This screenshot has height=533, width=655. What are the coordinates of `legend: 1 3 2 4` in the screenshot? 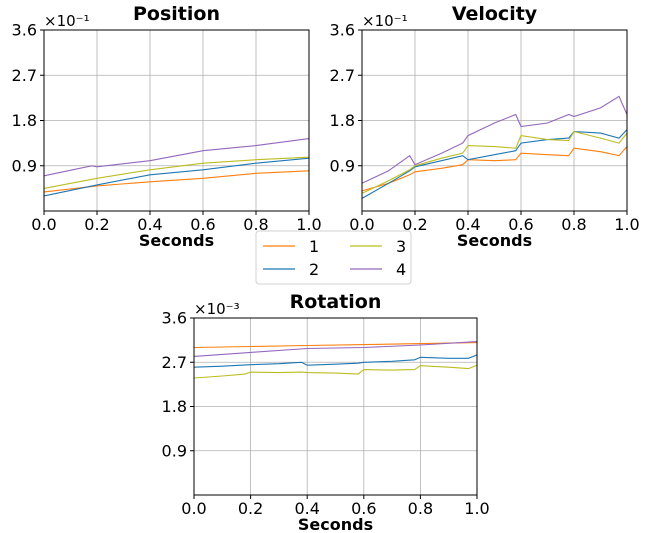 It's located at (333, 257).